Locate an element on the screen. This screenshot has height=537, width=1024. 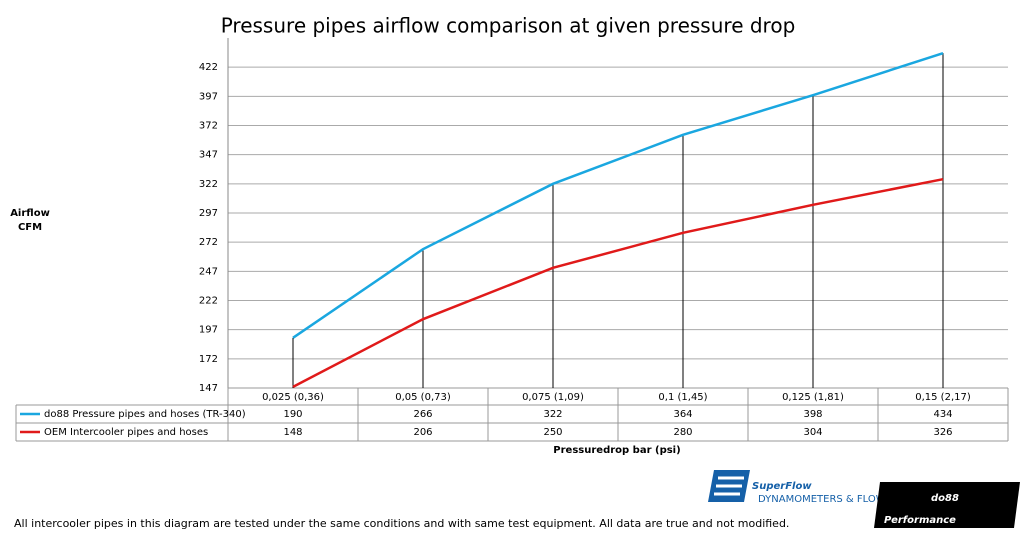
table-value: 434 is located at coordinates (942, 414).